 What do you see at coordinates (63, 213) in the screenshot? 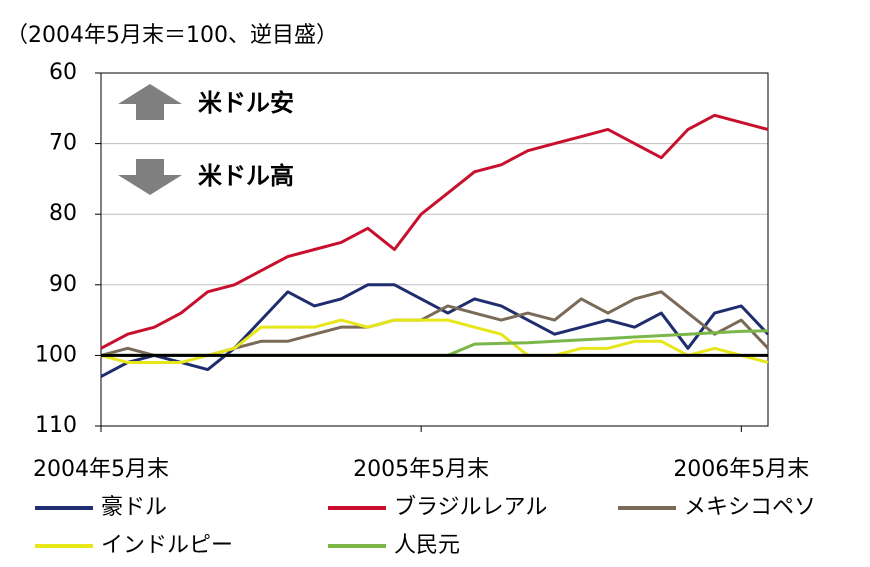
I see `y-tick-label: 80` at bounding box center [63, 213].